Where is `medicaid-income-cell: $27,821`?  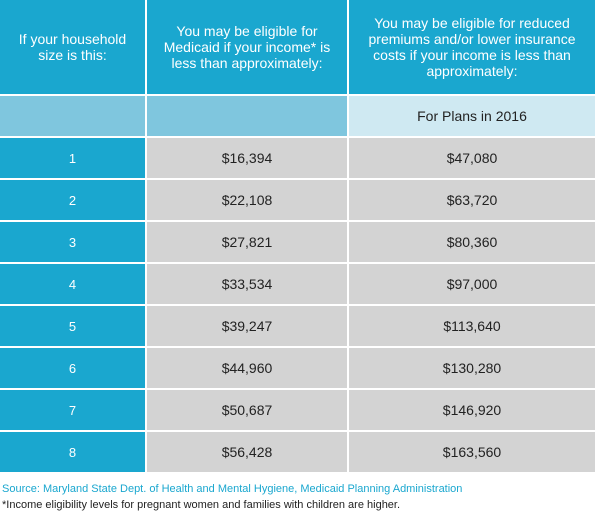 medicaid-income-cell: $27,821 is located at coordinates (248, 242).